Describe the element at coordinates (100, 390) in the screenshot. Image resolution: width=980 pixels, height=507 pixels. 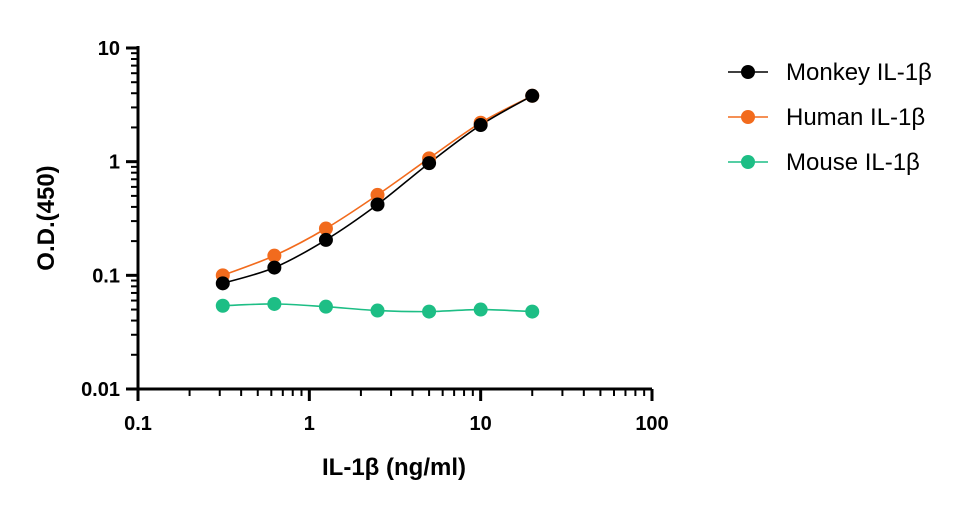
I see `y-tick-label: 0.01` at that location.